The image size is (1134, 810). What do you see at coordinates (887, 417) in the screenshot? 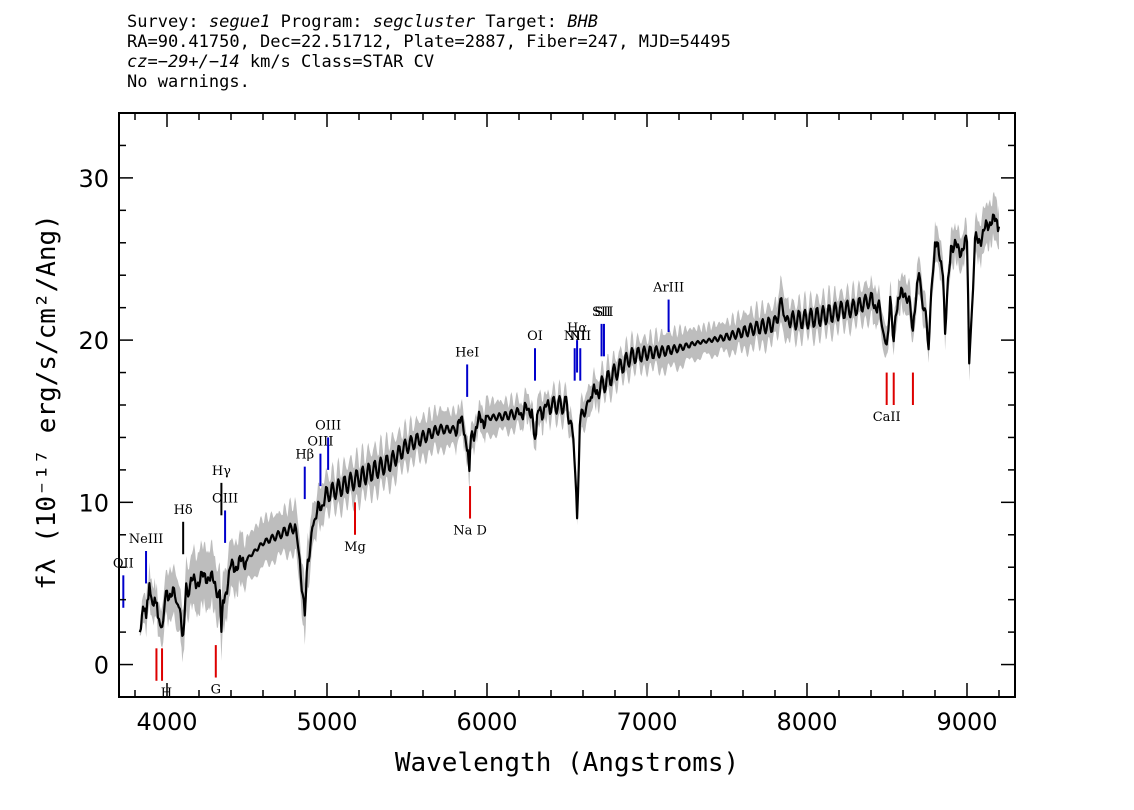
I see `line-label-21: CaII` at bounding box center [887, 417].